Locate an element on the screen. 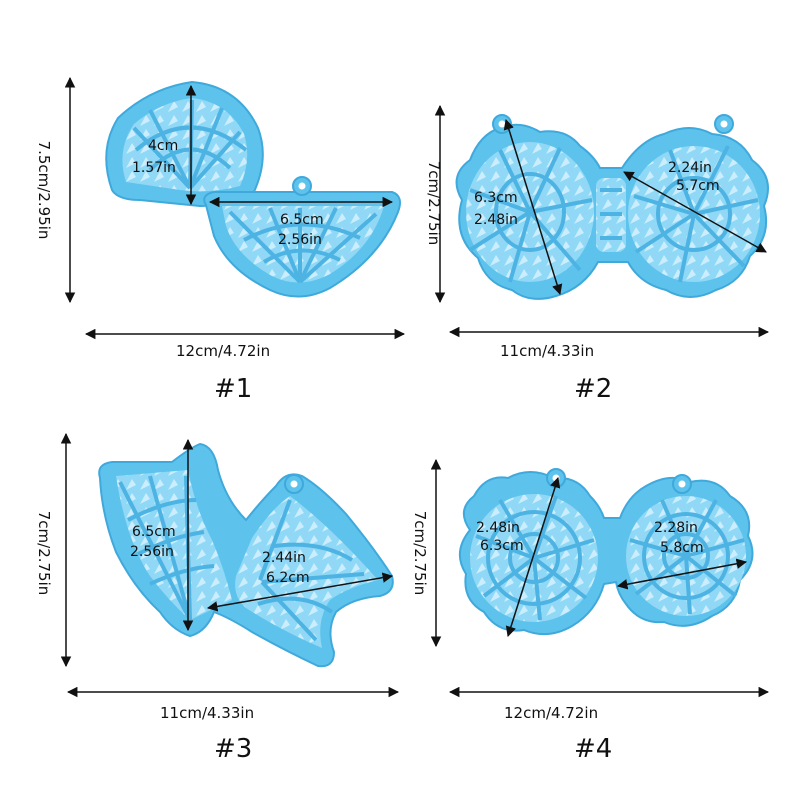  product-number-2: #2 is located at coordinates (593, 389).